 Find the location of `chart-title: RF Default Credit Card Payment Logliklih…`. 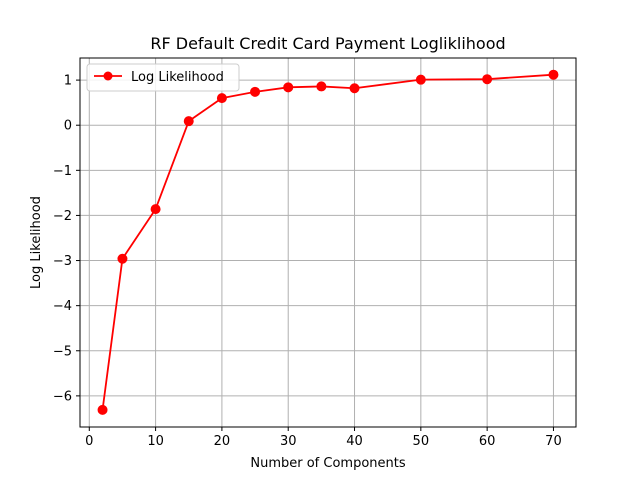

chart-title: RF Default Credit Card Payment Logliklih… is located at coordinates (327, 43).